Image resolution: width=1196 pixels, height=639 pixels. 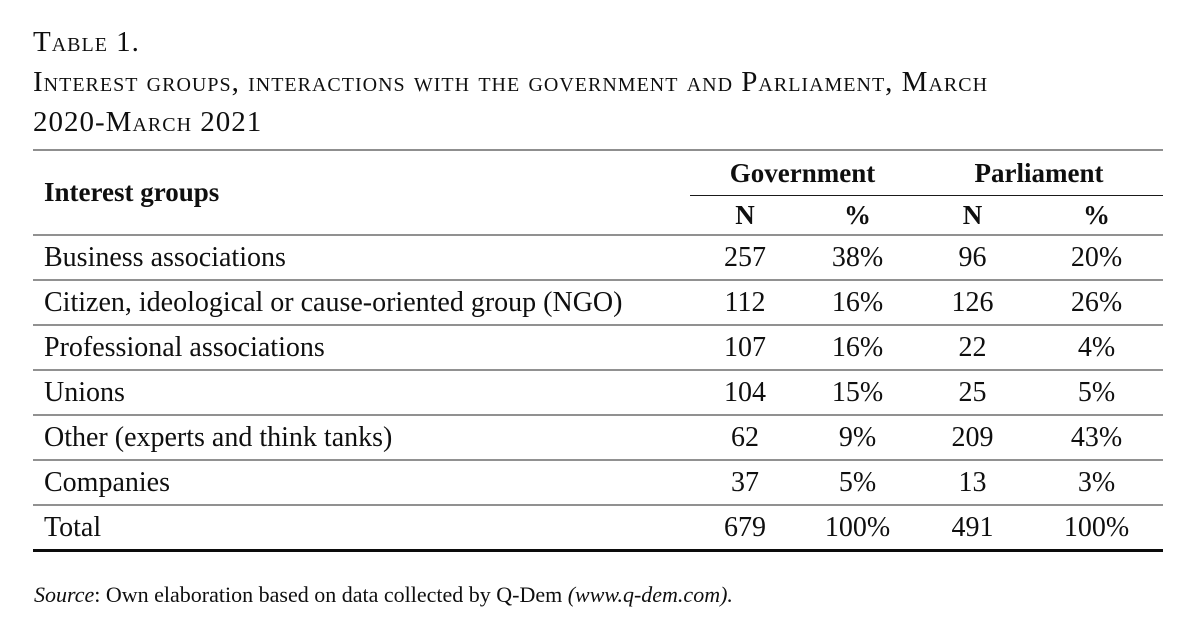 What do you see at coordinates (745, 257) in the screenshot?
I see `gov-n-value: 257` at bounding box center [745, 257].